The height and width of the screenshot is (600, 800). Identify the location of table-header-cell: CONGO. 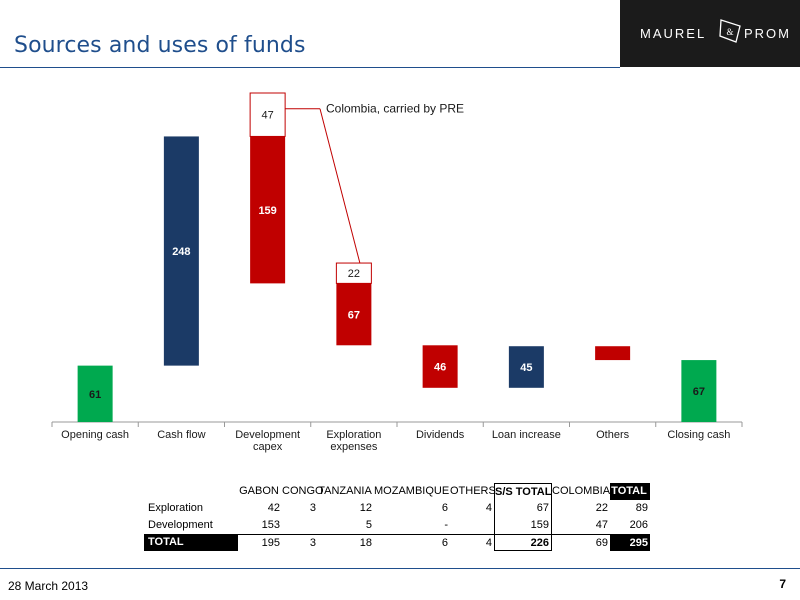
(303, 491).